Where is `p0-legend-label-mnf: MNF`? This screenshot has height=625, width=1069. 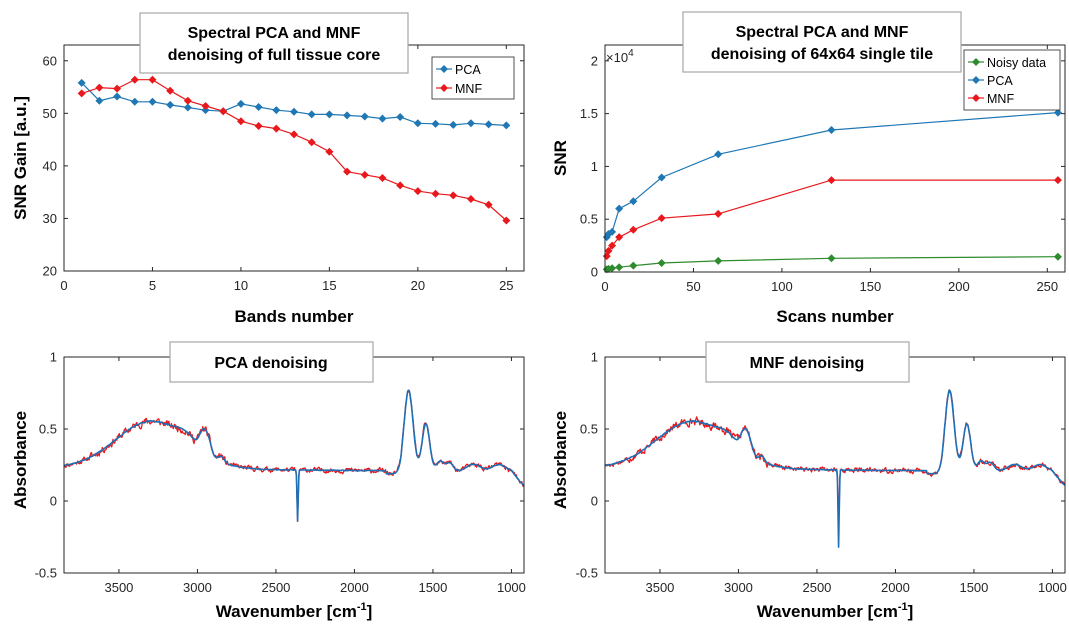 p0-legend-label-mnf: MNF is located at coordinates (468, 89).